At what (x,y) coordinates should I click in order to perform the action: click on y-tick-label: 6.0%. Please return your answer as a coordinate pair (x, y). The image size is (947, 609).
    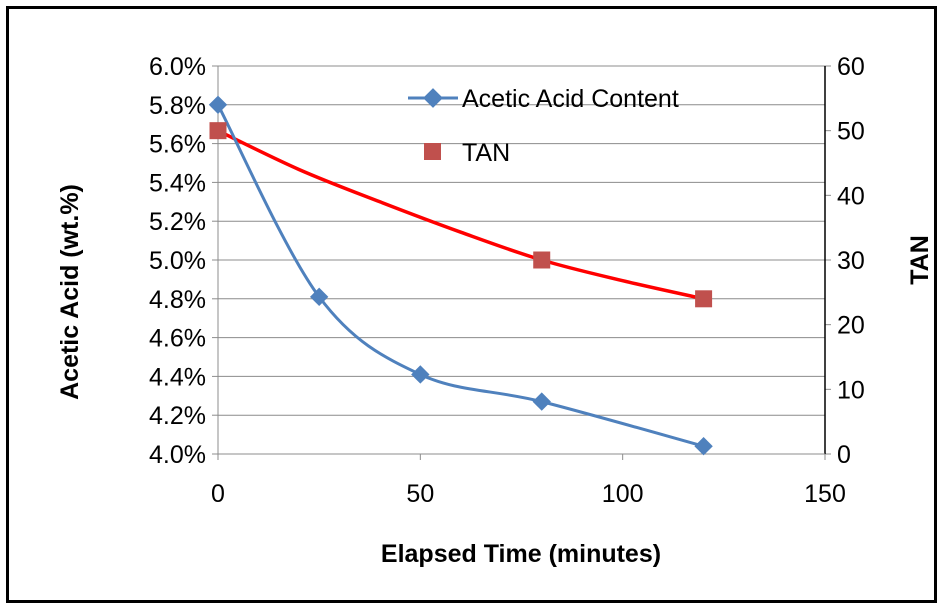
    Looking at the image, I should click on (177, 67).